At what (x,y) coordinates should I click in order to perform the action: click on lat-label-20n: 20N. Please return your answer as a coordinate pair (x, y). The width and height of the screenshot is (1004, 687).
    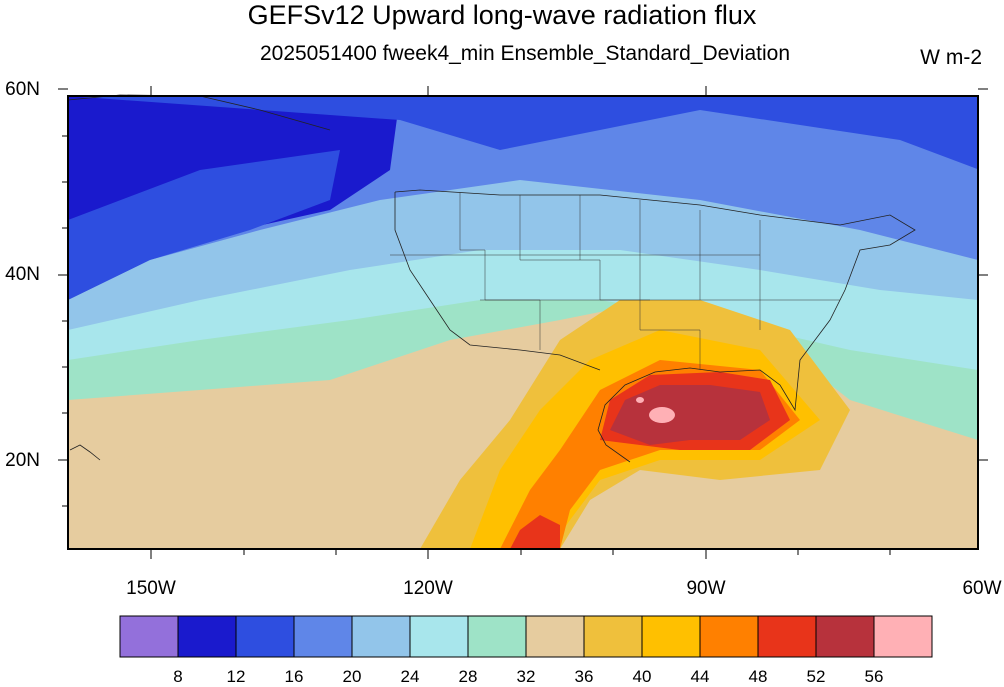
    Looking at the image, I should click on (22, 460).